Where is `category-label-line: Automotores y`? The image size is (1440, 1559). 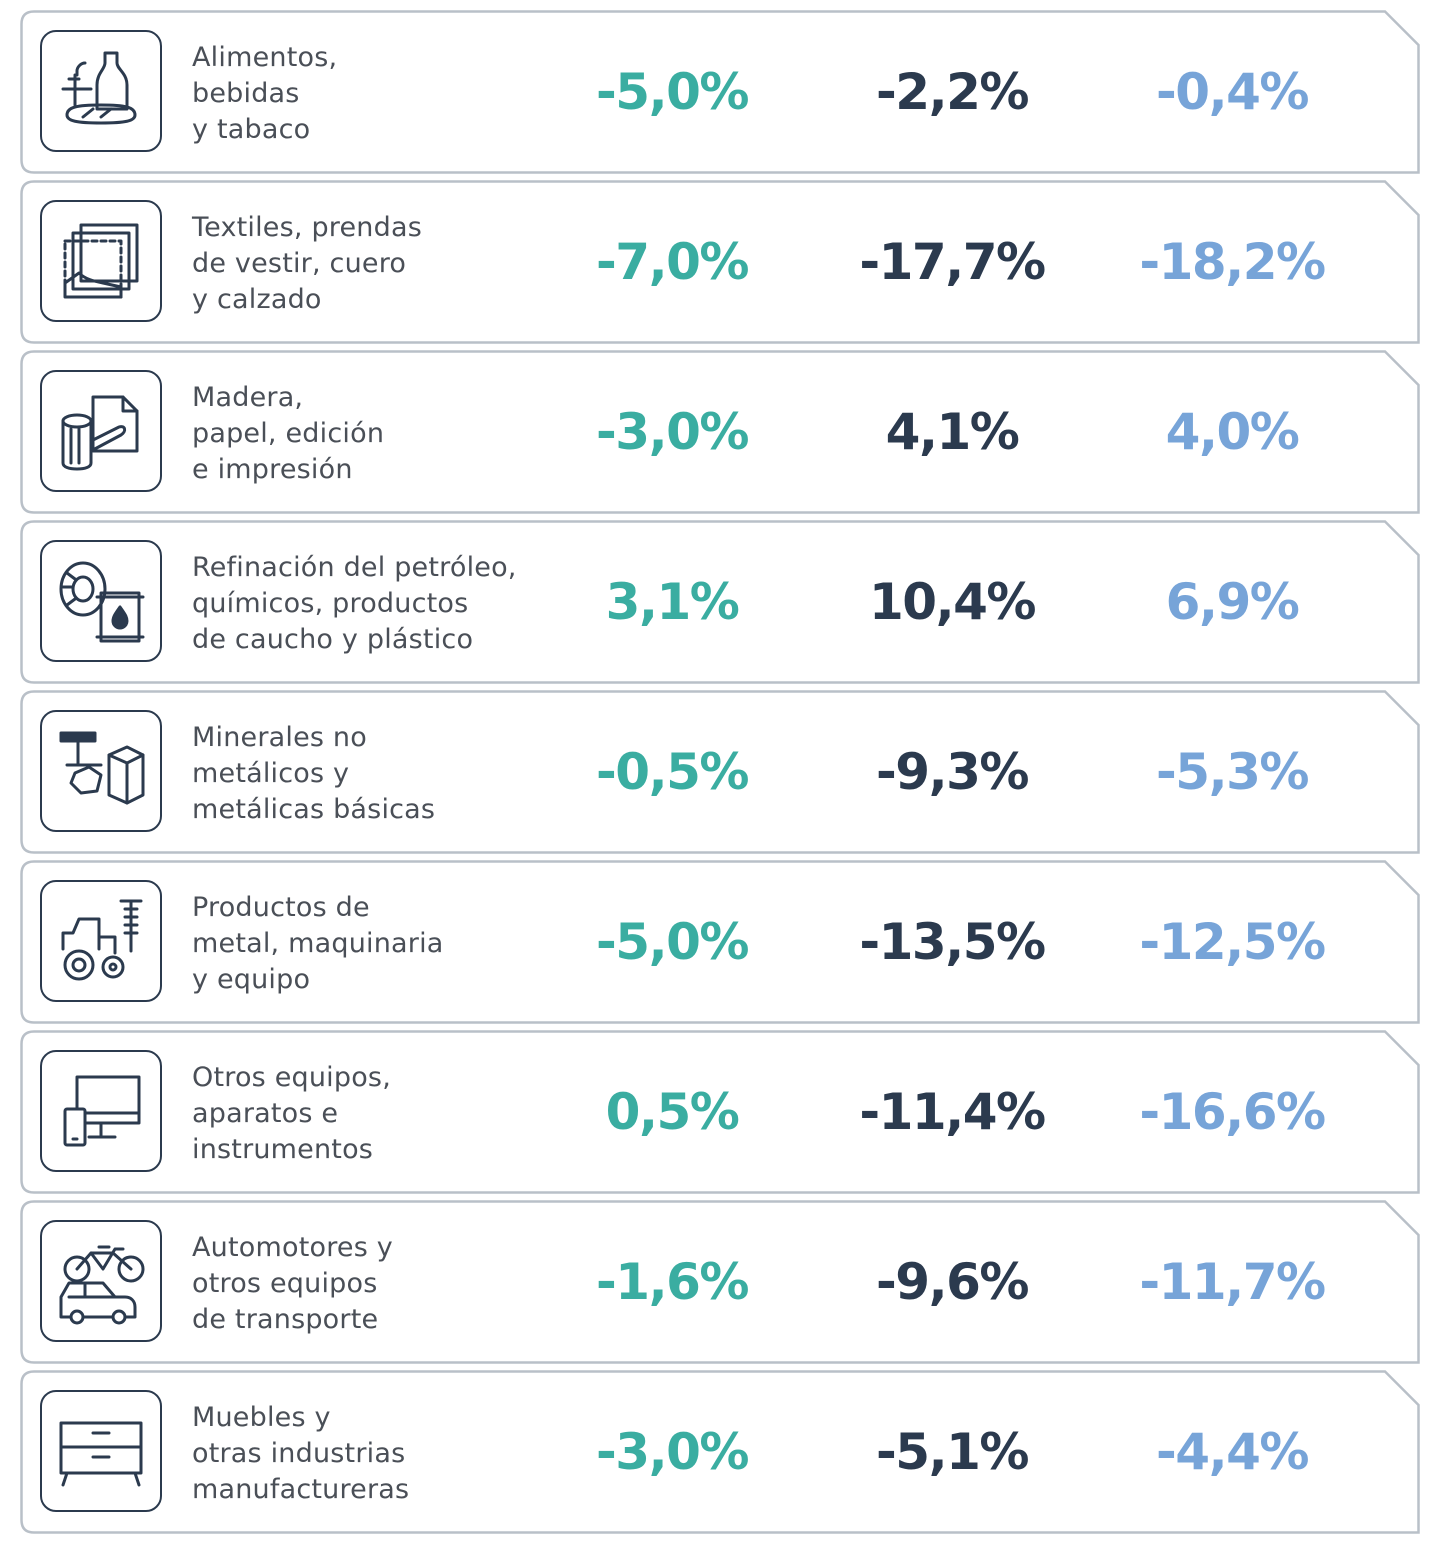
category-label-line: Automotores y is located at coordinates (292, 1247).